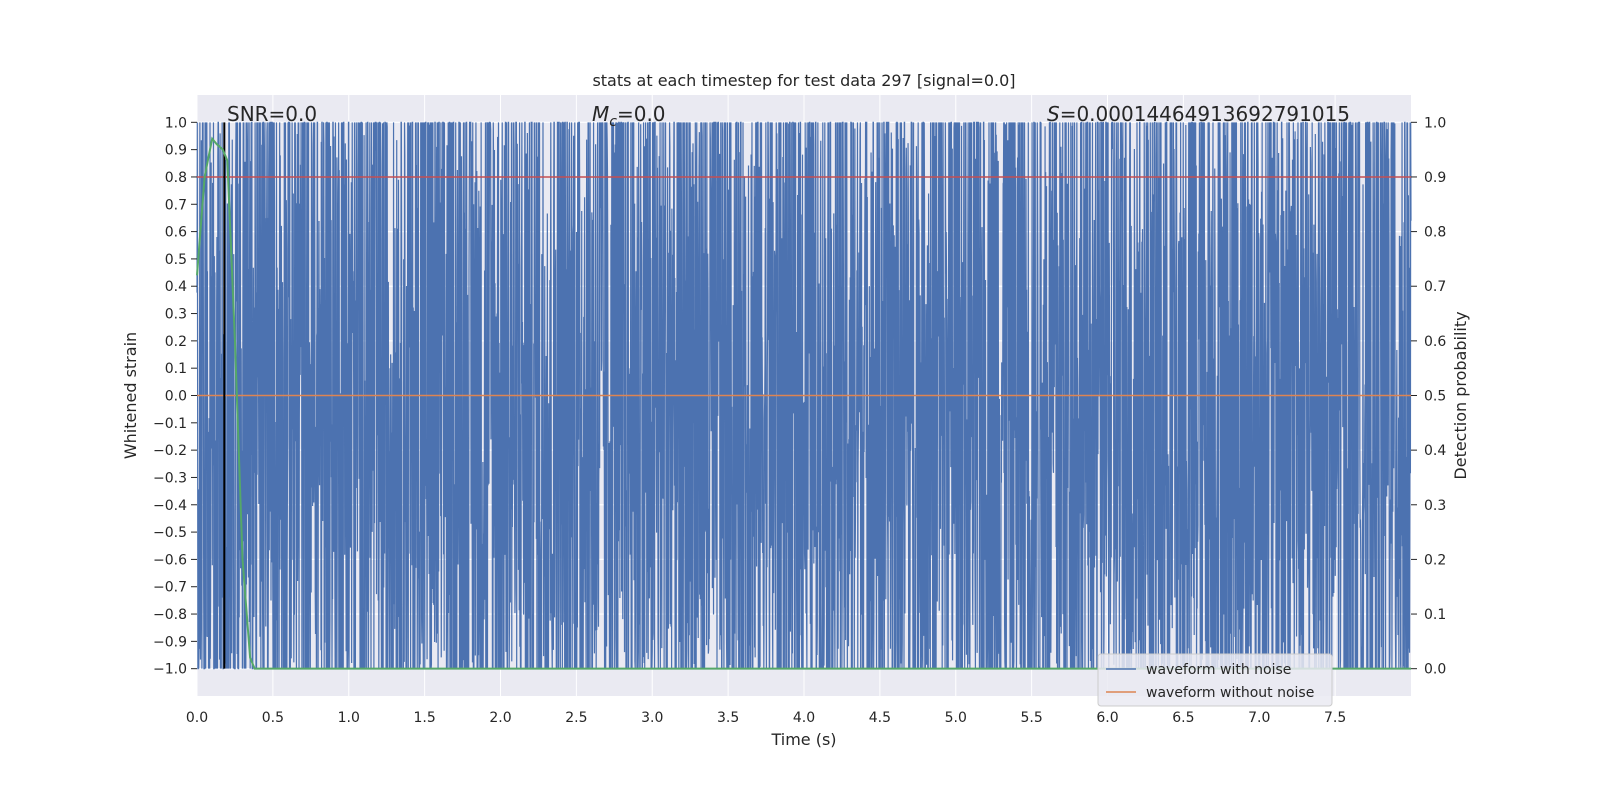 Image resolution: width=1600 pixels, height=800 pixels. I want to click on y-tick-label: 0.9, so click(176, 151).